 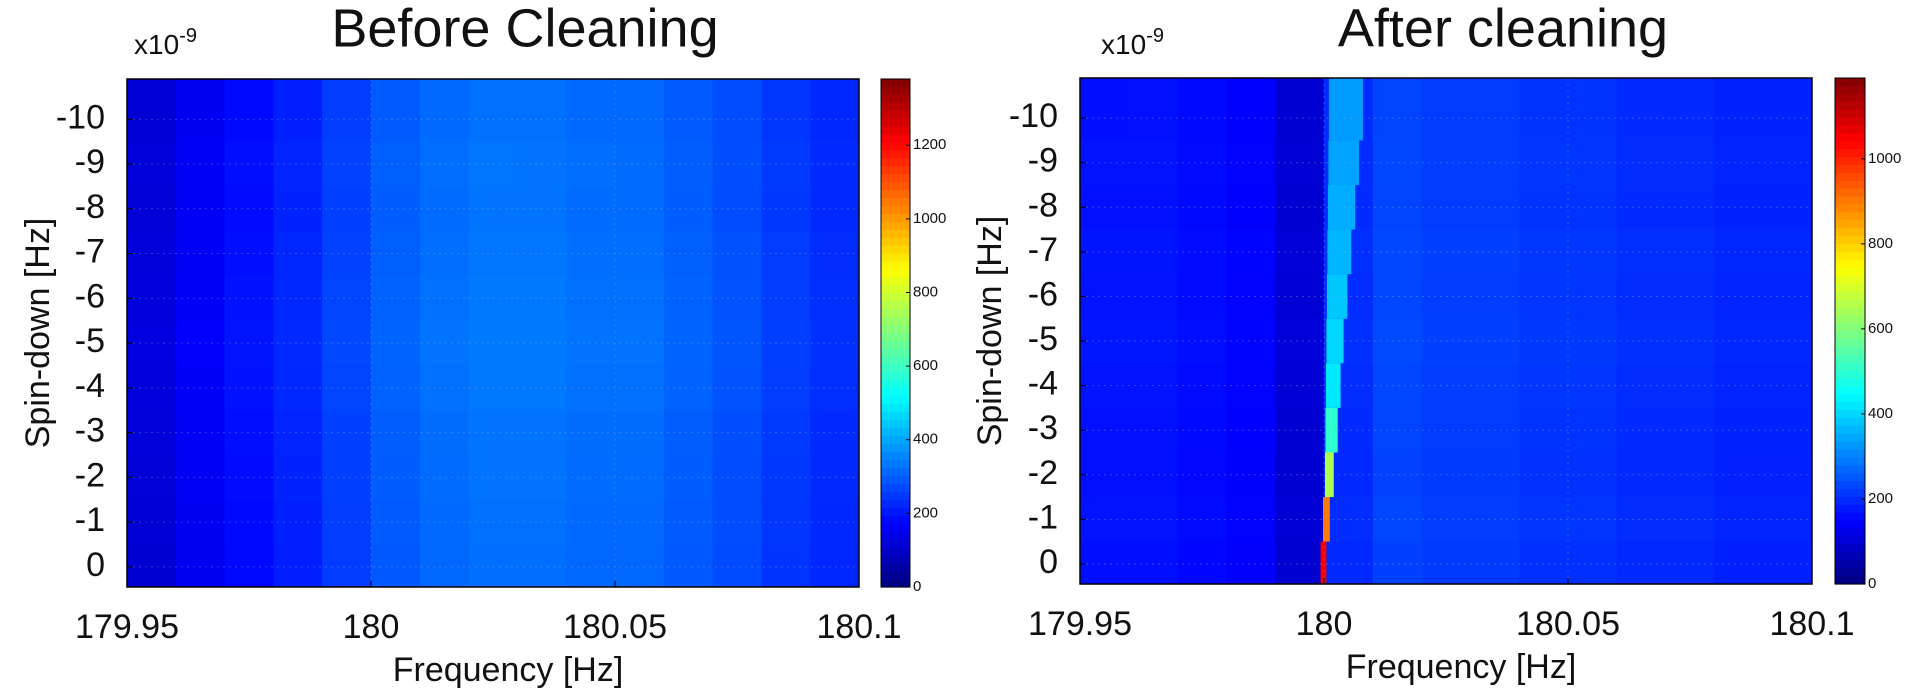 I want to click on y-tick-label: -2, so click(x=90, y=475).